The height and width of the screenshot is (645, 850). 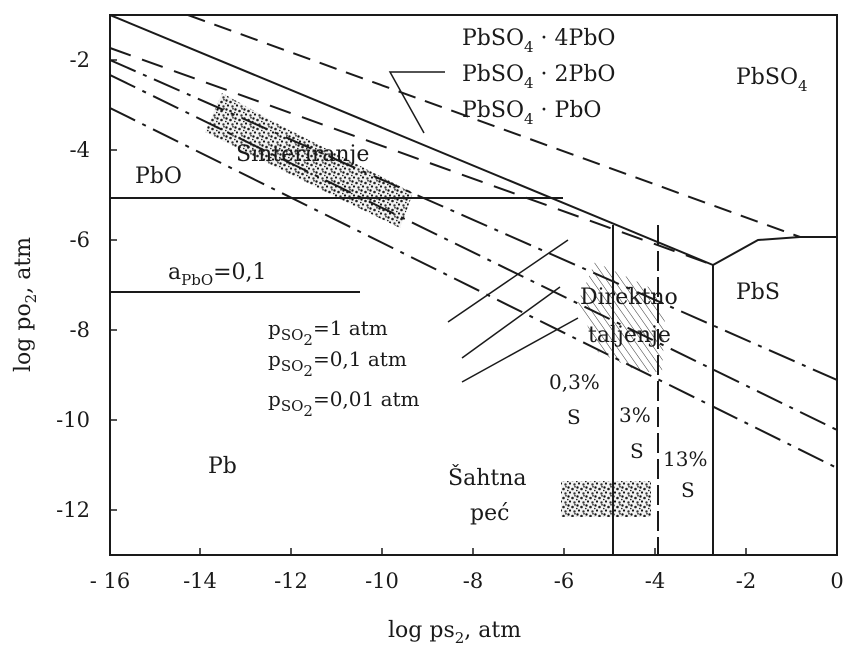 What do you see at coordinates (80, 150) in the screenshot?
I see `y-tick-label: -4` at bounding box center [80, 150].